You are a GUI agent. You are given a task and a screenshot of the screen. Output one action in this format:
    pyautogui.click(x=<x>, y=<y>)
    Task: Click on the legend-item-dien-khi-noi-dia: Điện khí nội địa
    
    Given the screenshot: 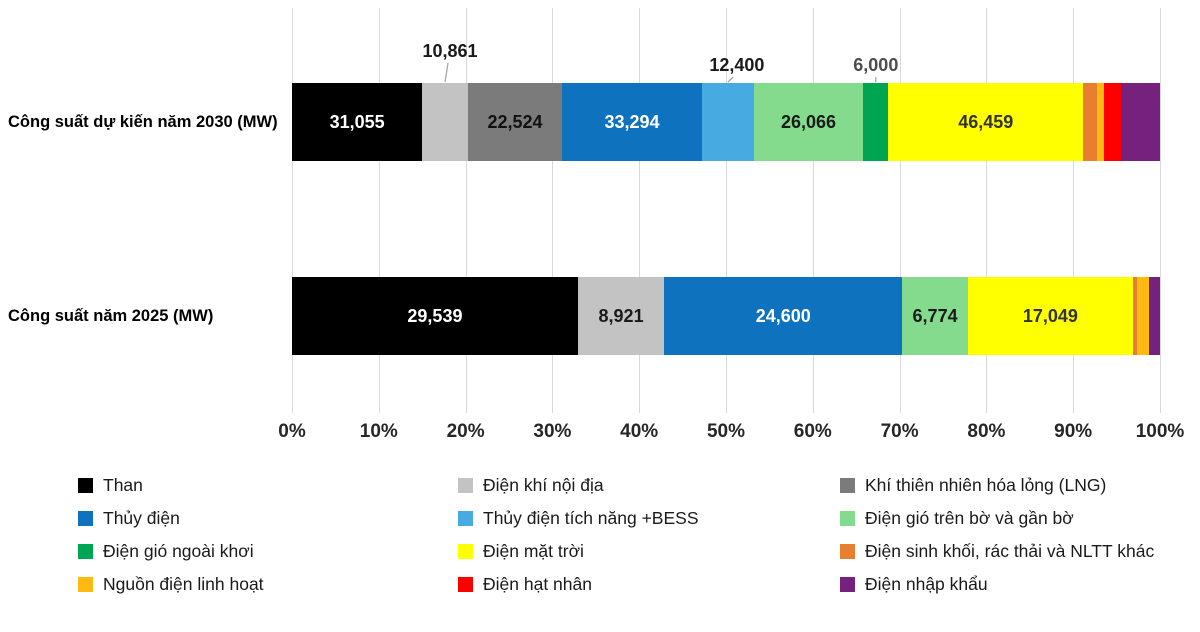 What is the action you would take?
    pyautogui.click(x=649, y=485)
    